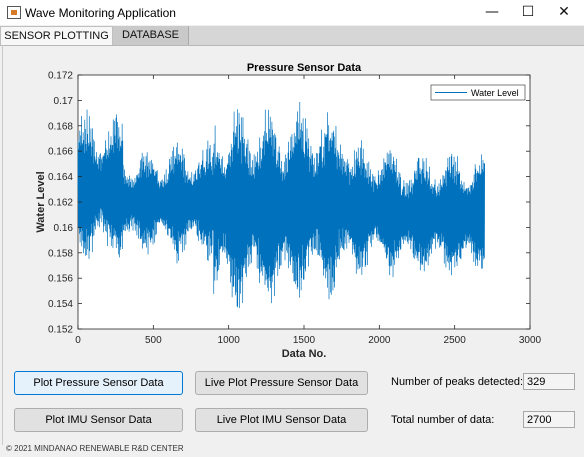  I want to click on tab-bar: SENSOR PLOTTING DATABASE, so click(292, 36).